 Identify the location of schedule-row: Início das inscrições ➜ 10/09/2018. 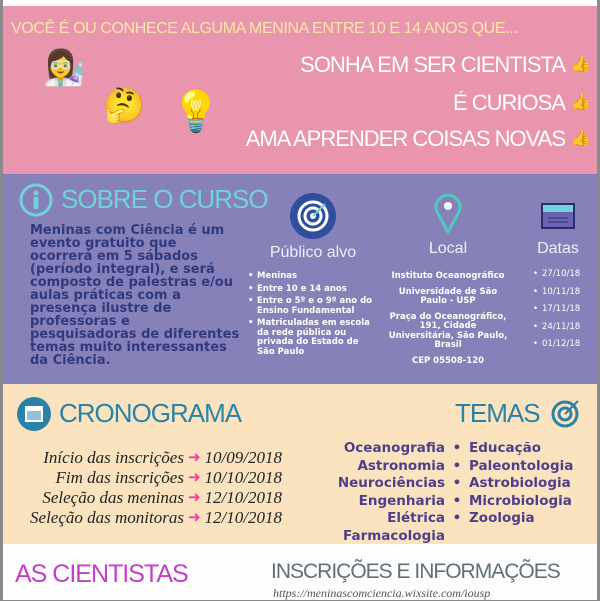
(162, 457).